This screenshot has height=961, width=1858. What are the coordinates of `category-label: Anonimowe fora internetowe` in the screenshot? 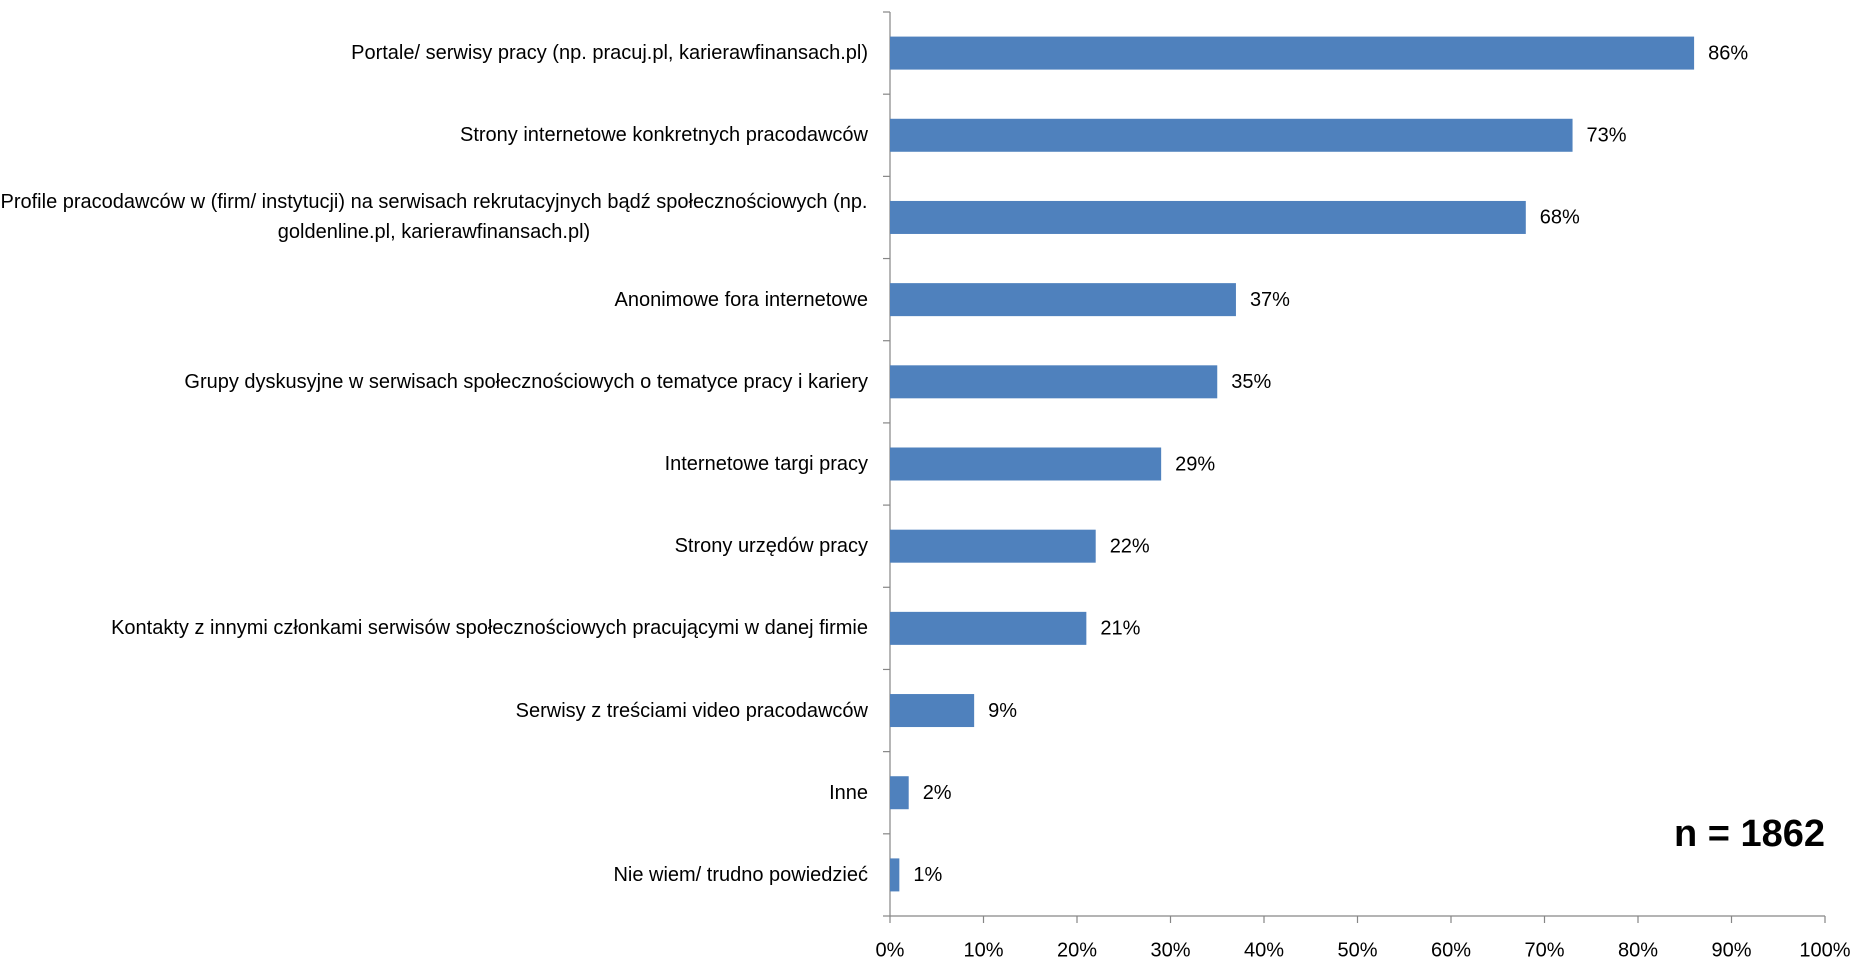 It's located at (741, 299).